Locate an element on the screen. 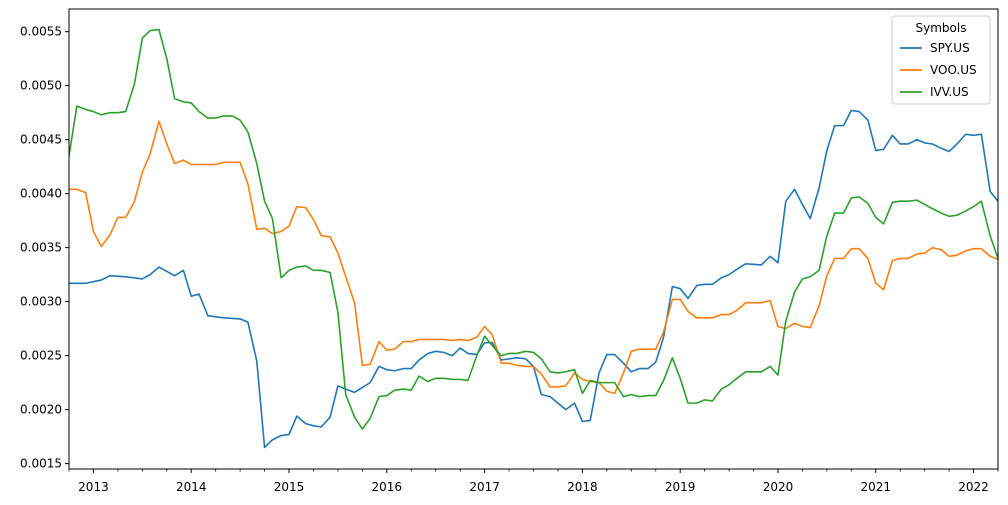 The width and height of the screenshot is (1008, 505). x-axis: 2013 2014 2015 2016 2017 2018 2019 2020 2021 2022 is located at coordinates (533, 481).